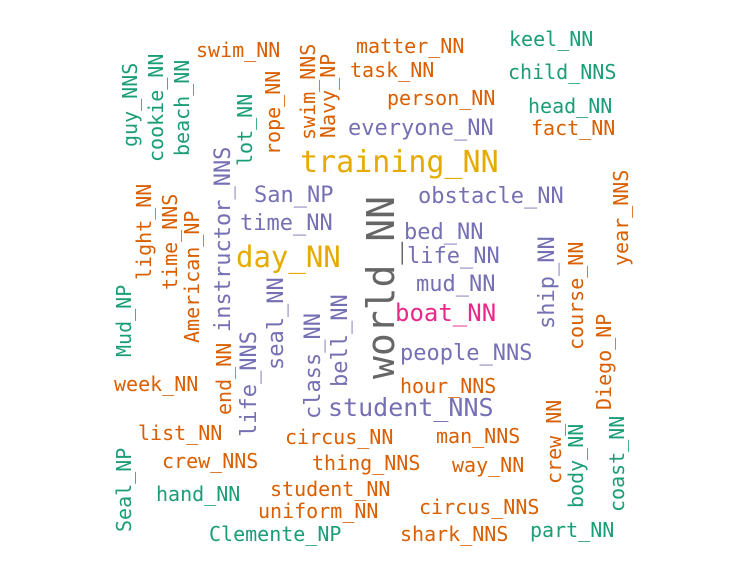 Image resolution: width=752 pixels, height=567 pixels. I want to click on word-instructor-nns: instructor_NNS, so click(223, 239).